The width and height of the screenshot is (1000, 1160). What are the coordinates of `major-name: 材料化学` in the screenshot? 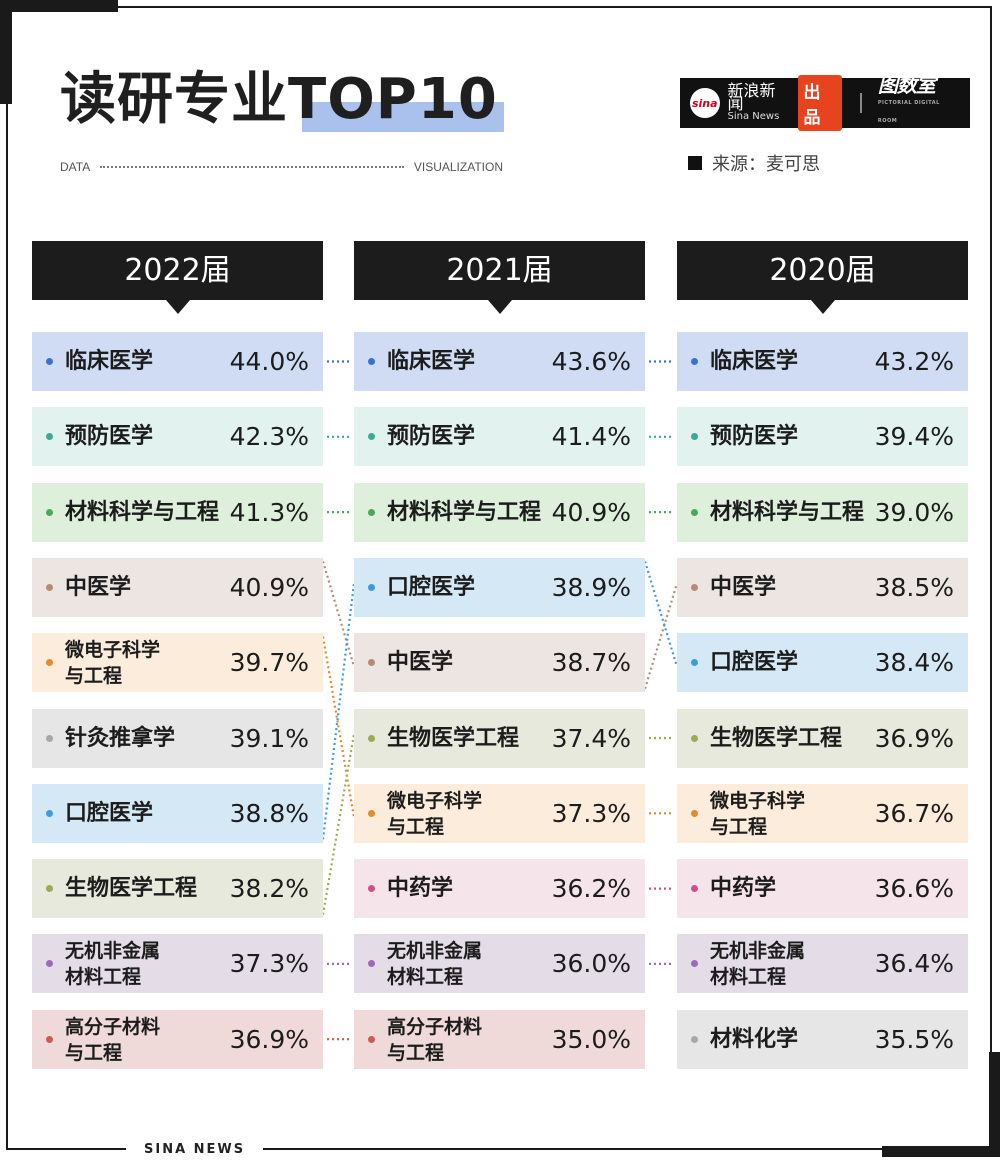 It's located at (792, 1040).